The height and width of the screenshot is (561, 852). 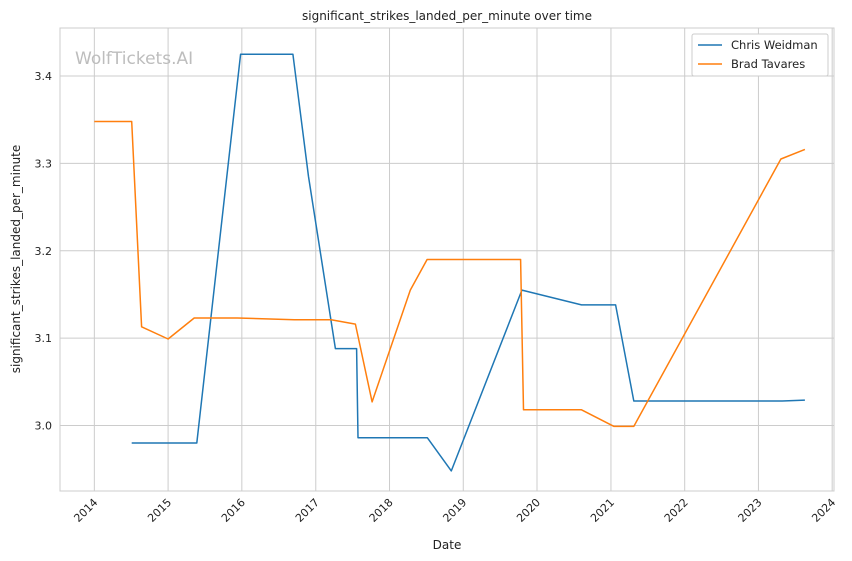 I want to click on legend: Chris Weidman Brad Tavares, so click(x=760, y=55).